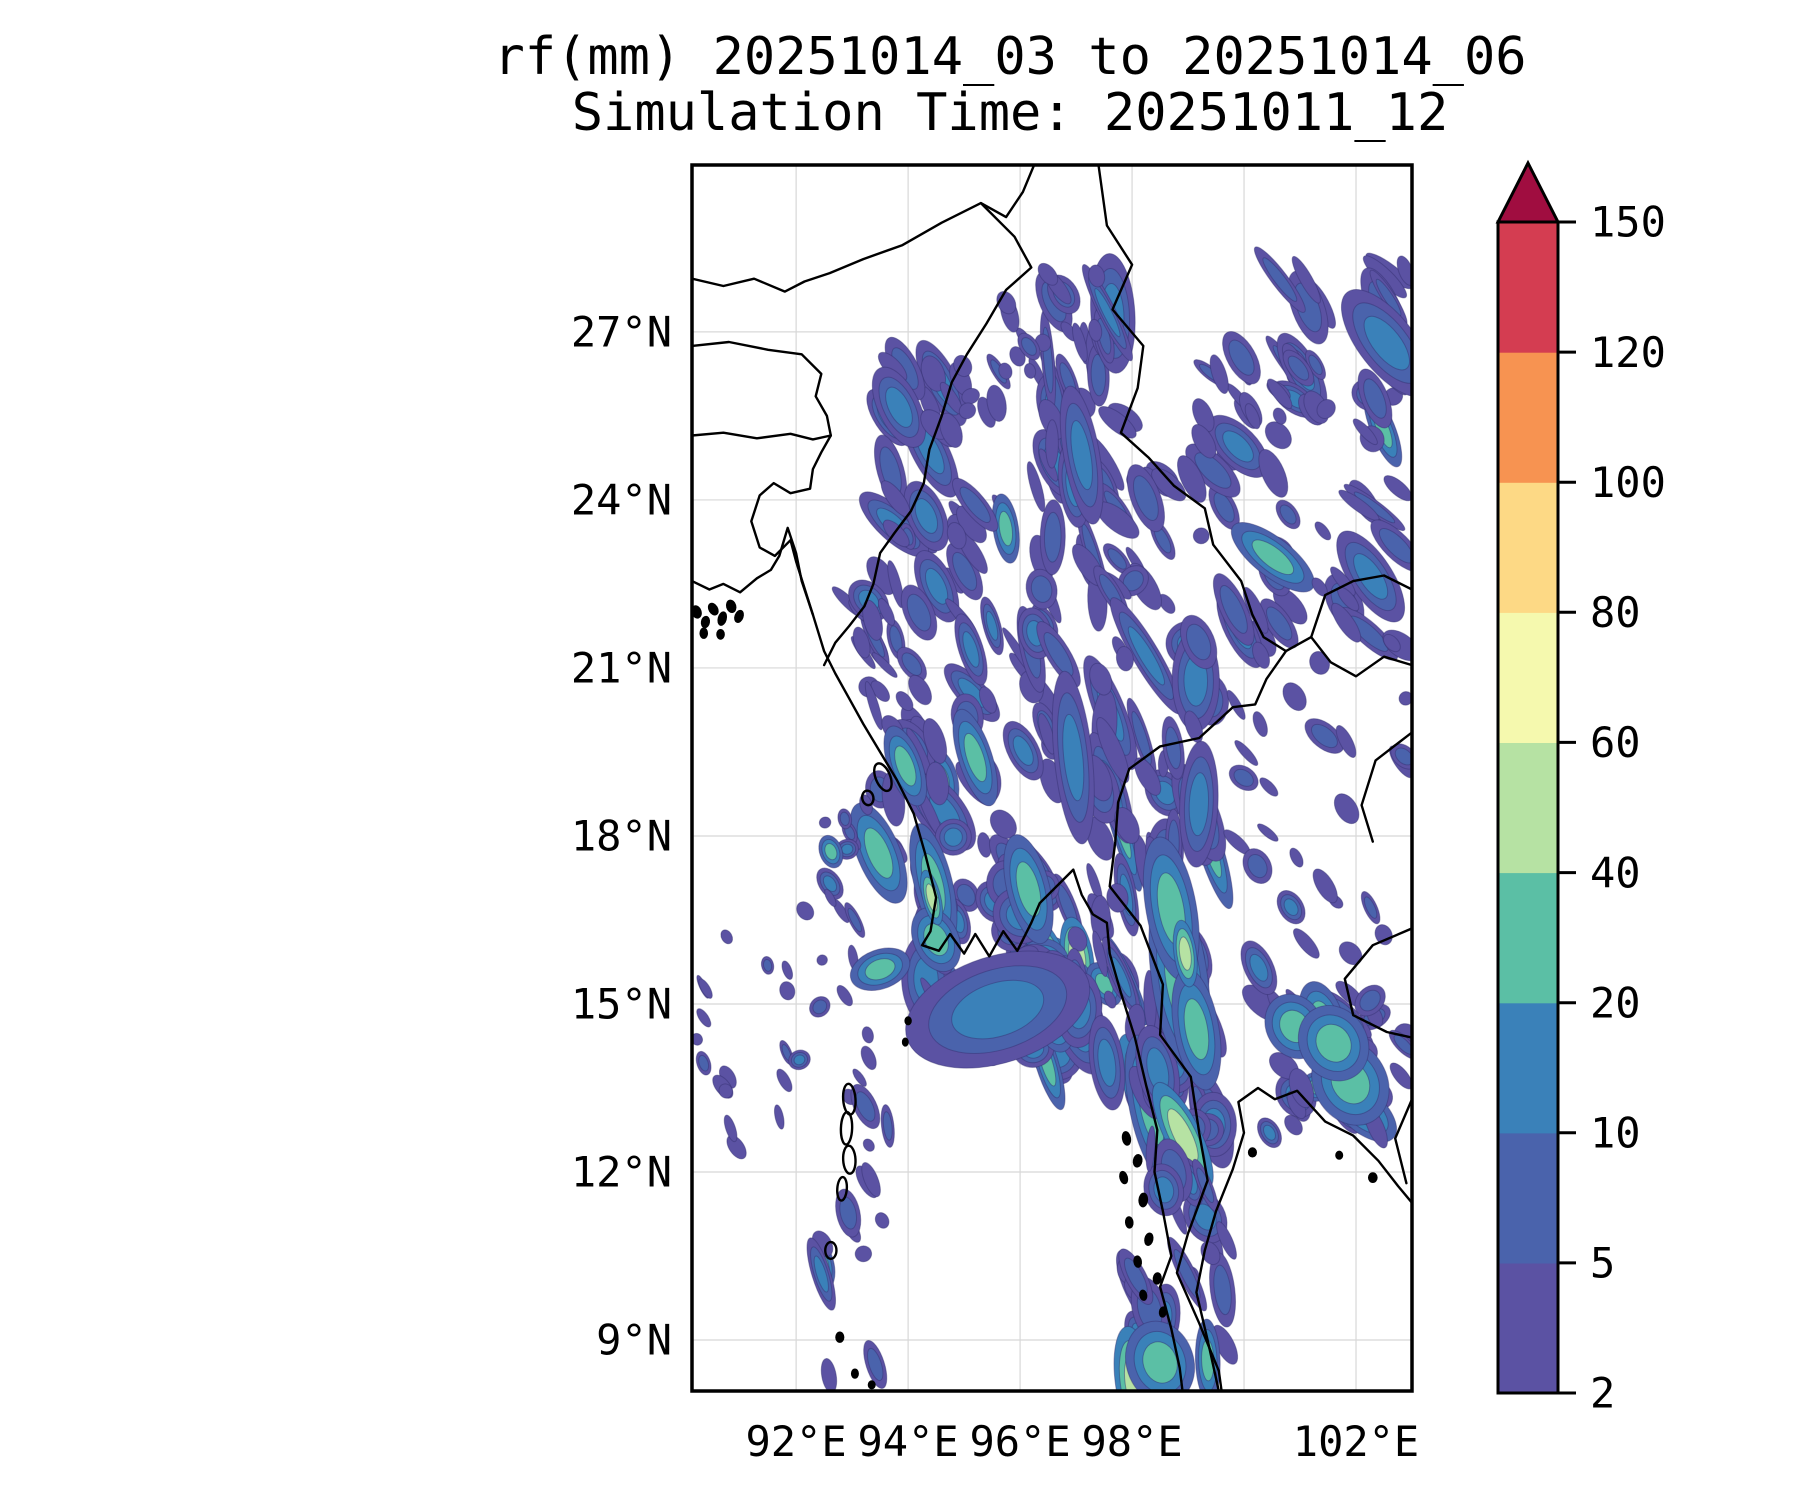  I want to click on assam-valley-border, so click(762, 388).